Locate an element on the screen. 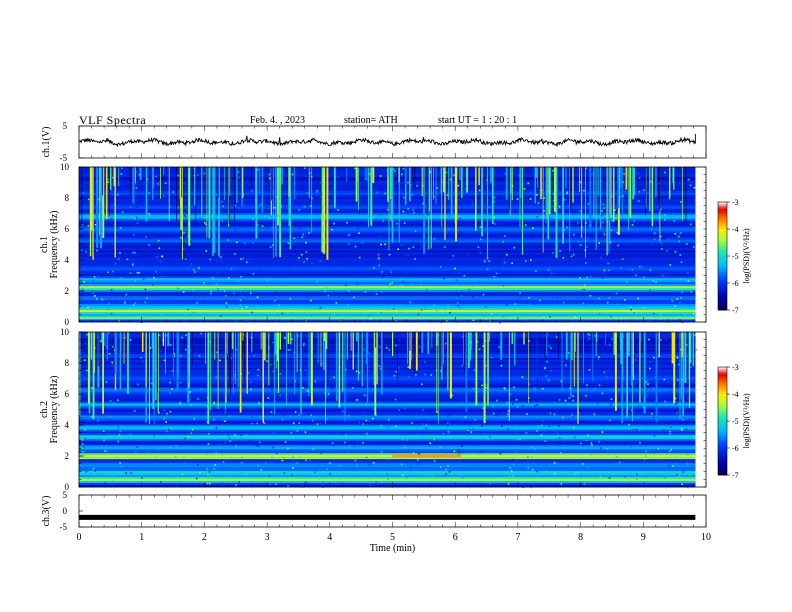 The width and height of the screenshot is (792, 612). orange-patch is located at coordinates (427, 456).